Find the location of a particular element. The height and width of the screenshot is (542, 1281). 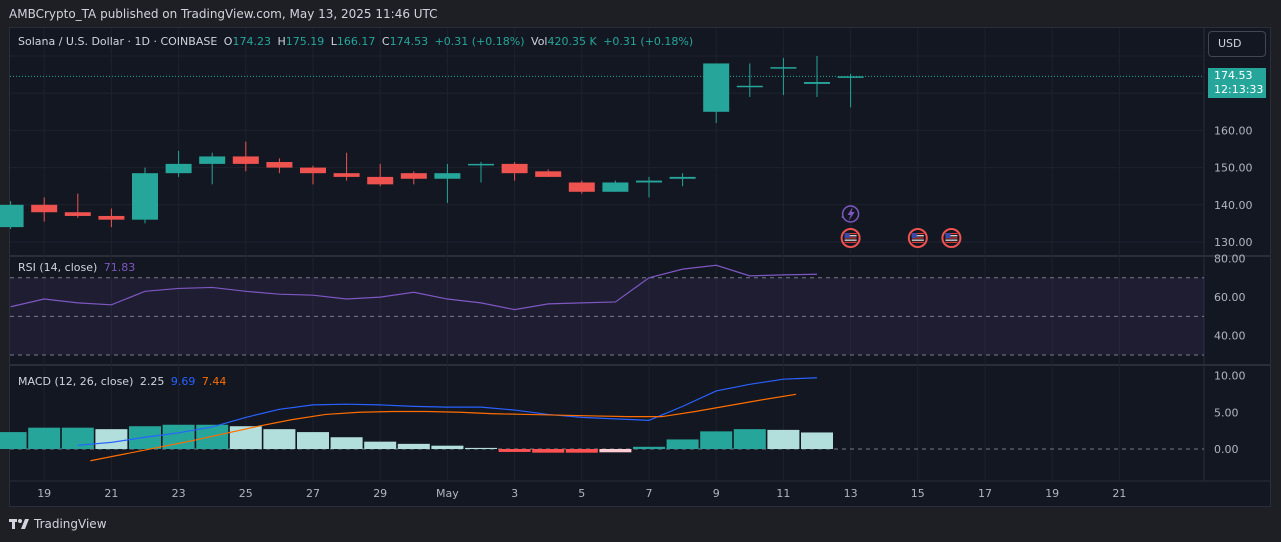

rsi-label: RSI (14, close) is located at coordinates (58, 267).